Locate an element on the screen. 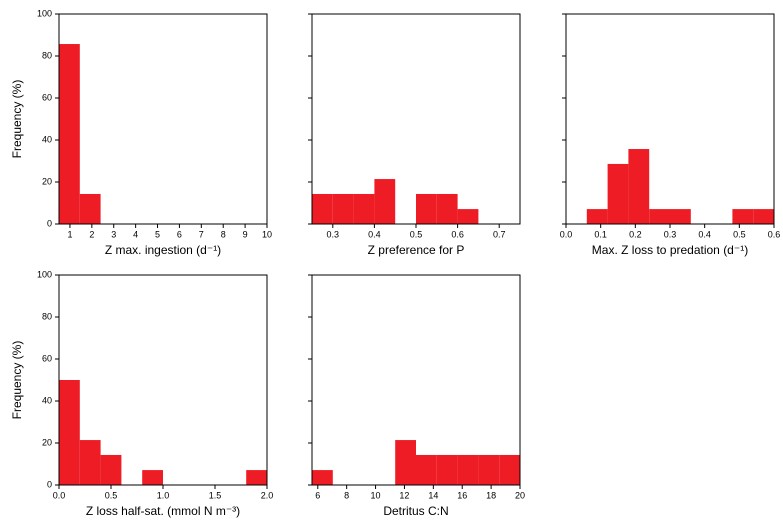 Image resolution: width=783 pixels, height=532 pixels. x-tick-label: 0.2 is located at coordinates (635, 234).